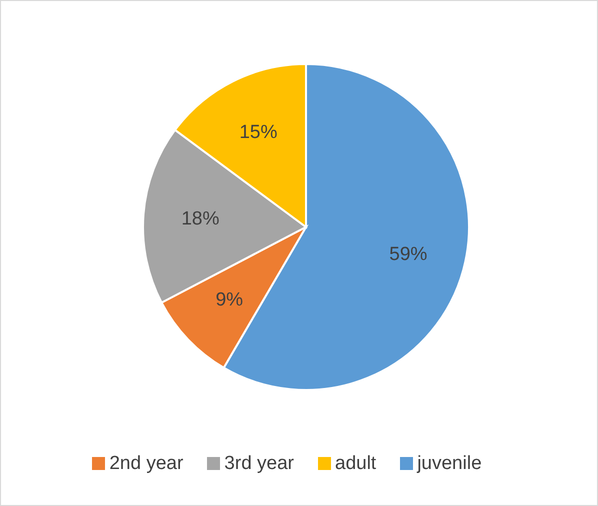  What do you see at coordinates (449, 463) in the screenshot?
I see `legend-label: juvenile` at bounding box center [449, 463].